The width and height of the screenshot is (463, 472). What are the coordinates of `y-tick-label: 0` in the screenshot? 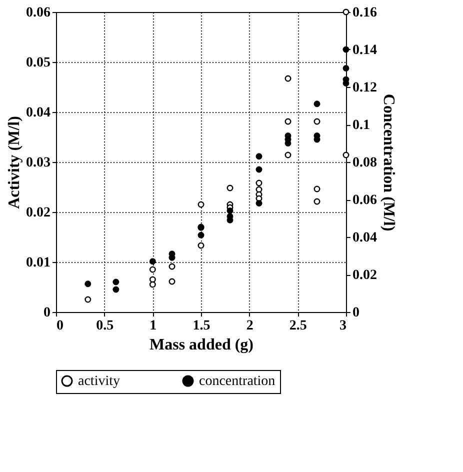 It's located at (47, 313).